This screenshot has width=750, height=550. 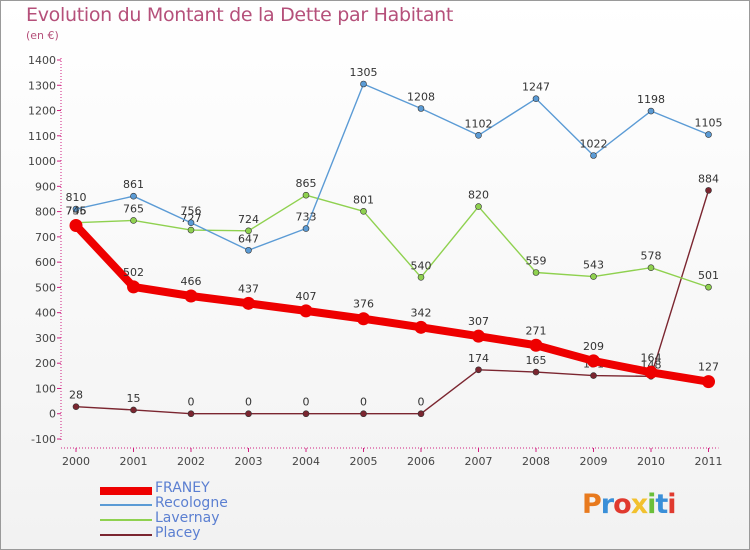 I want to click on y-tick-label: 200, so click(x=45, y=363).